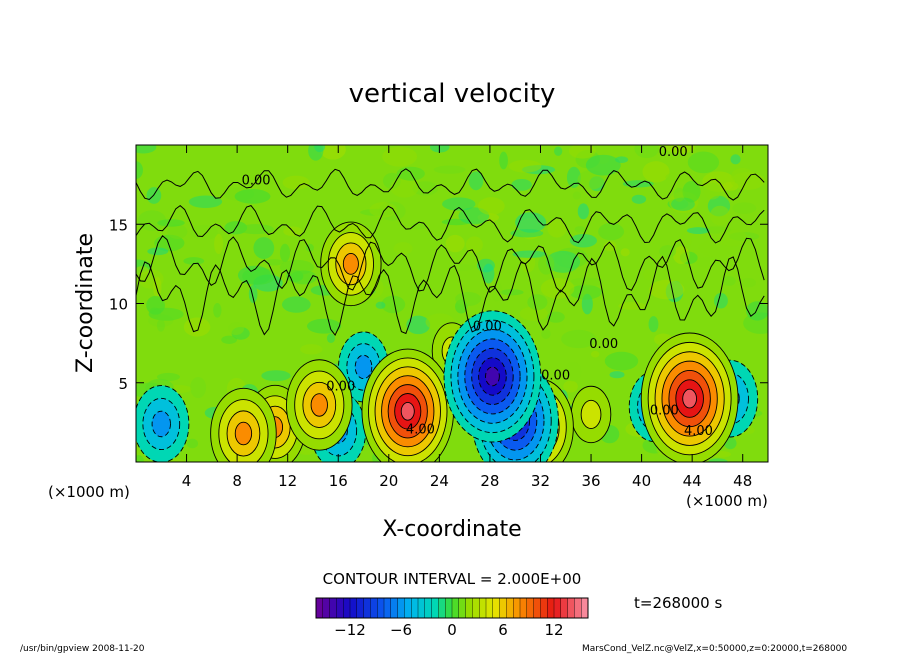 Image resolution: width=904 pixels, height=654 pixels. Describe the element at coordinates (727, 501) in the screenshot. I see `x-unit-right: (×1000 m)` at that location.